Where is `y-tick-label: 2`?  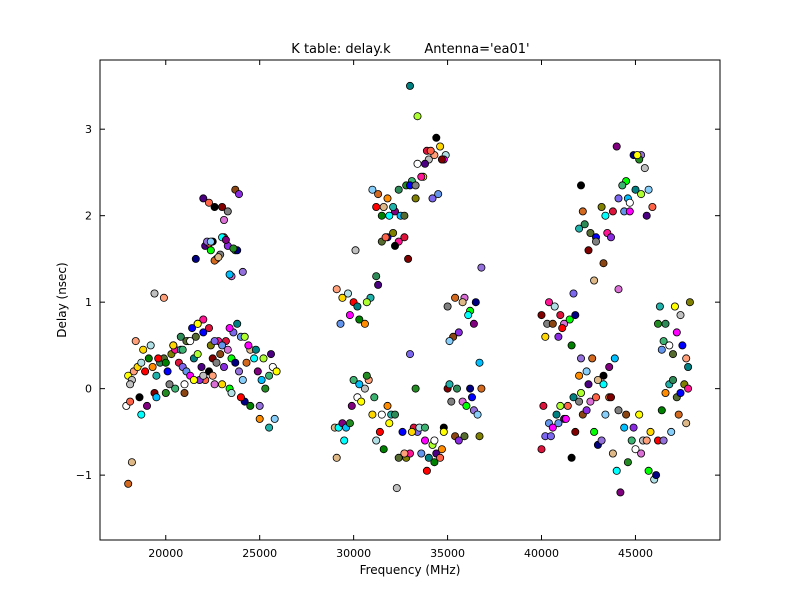
y-tick-label: 2 is located at coordinates (88, 216).